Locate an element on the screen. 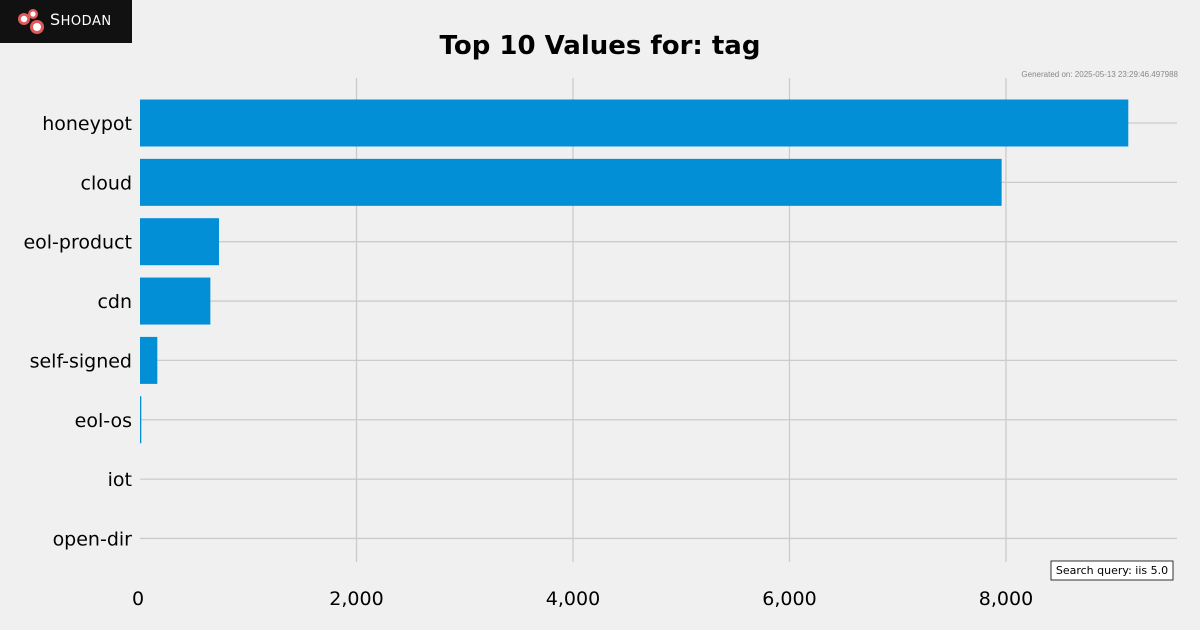 This screenshot has width=1200, height=630. shodan-logo: SHODAN is located at coordinates (66, 21).